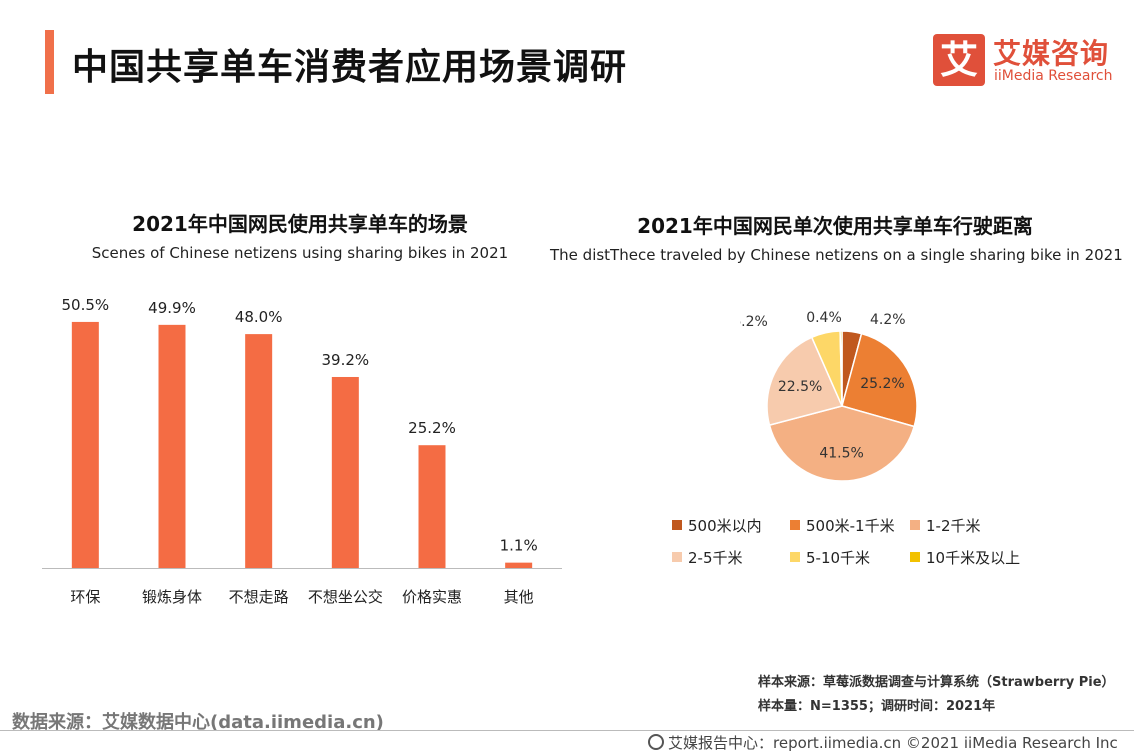  Describe the element at coordinates (882, 384) in the screenshot. I see `pie-value-label: 25.2%` at that location.